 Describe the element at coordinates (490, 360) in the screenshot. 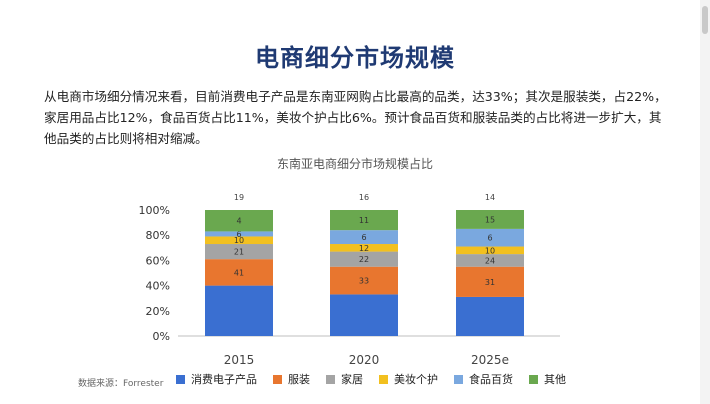

I see `x-tick-label: 2025e` at that location.